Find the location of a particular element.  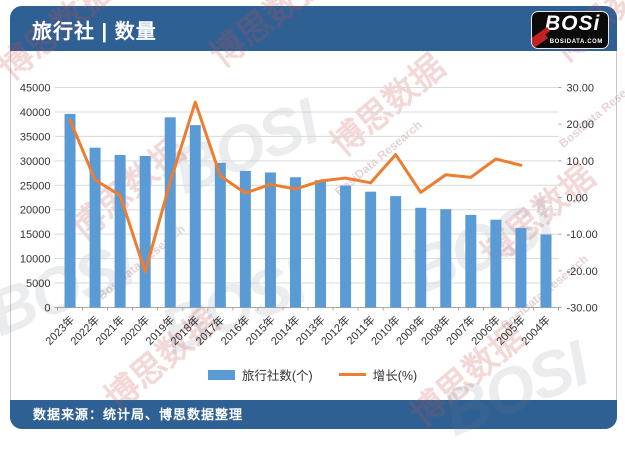

left-axis-tick: 25000 is located at coordinates (35, 186).